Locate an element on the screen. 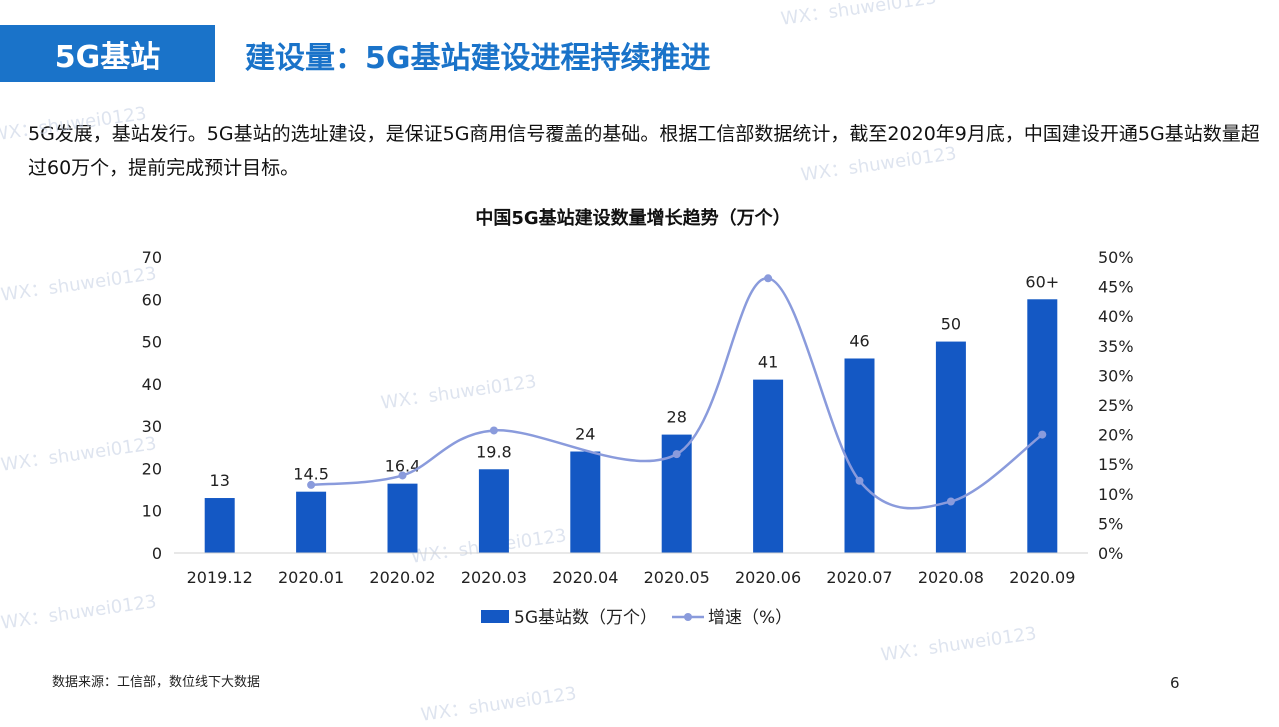  y-left-tick-label: 10 is located at coordinates (152, 511).